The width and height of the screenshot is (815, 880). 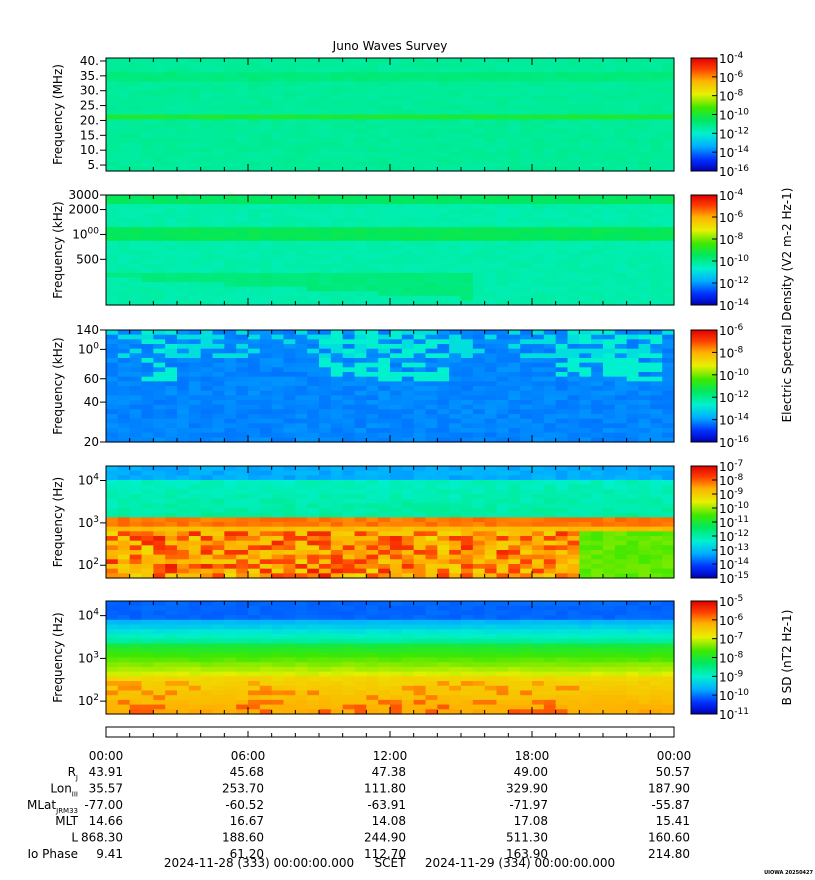 What do you see at coordinates (74, 838) in the screenshot?
I see `ephemeris-label: L` at bounding box center [74, 838].